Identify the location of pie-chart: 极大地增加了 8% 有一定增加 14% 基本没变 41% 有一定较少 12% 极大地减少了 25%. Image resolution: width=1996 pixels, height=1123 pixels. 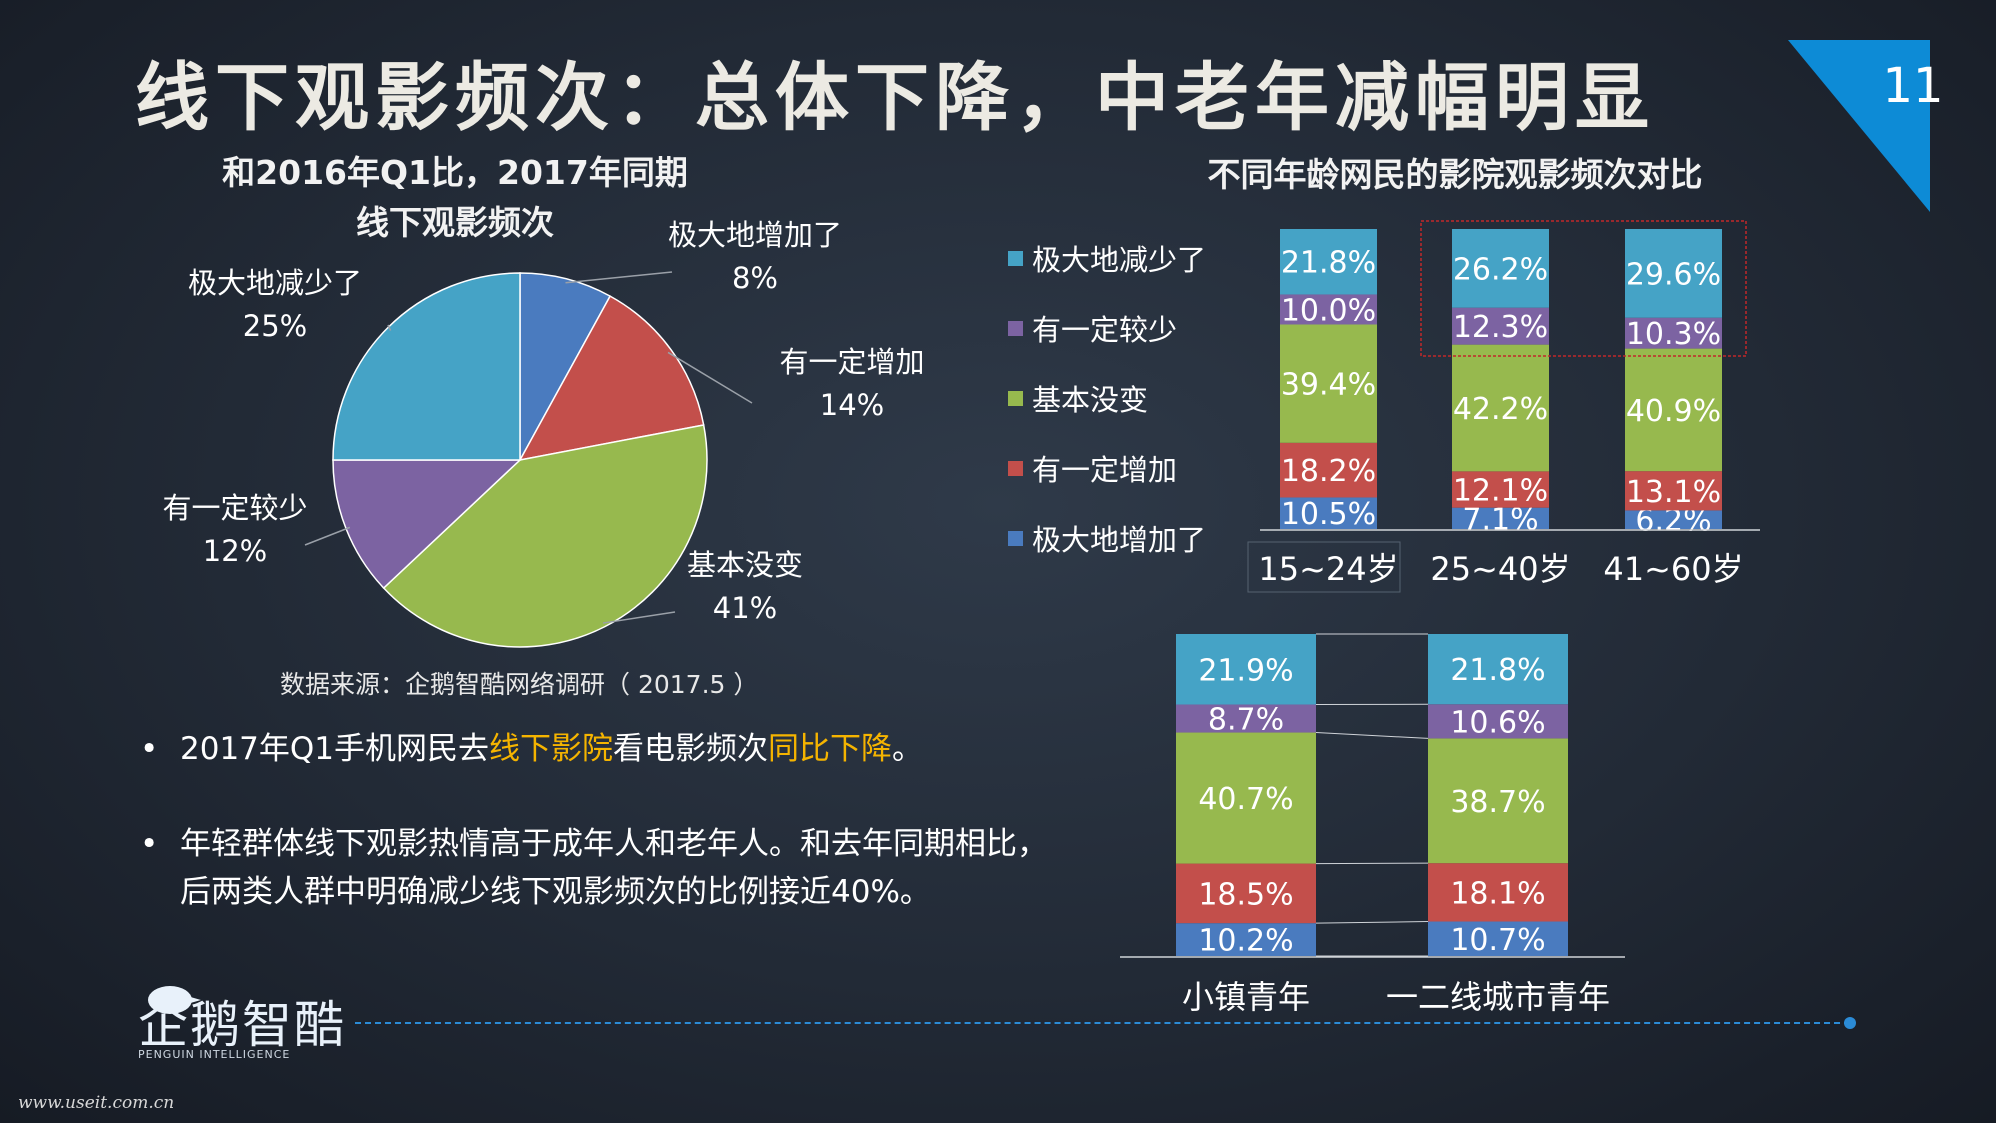
(543, 433).